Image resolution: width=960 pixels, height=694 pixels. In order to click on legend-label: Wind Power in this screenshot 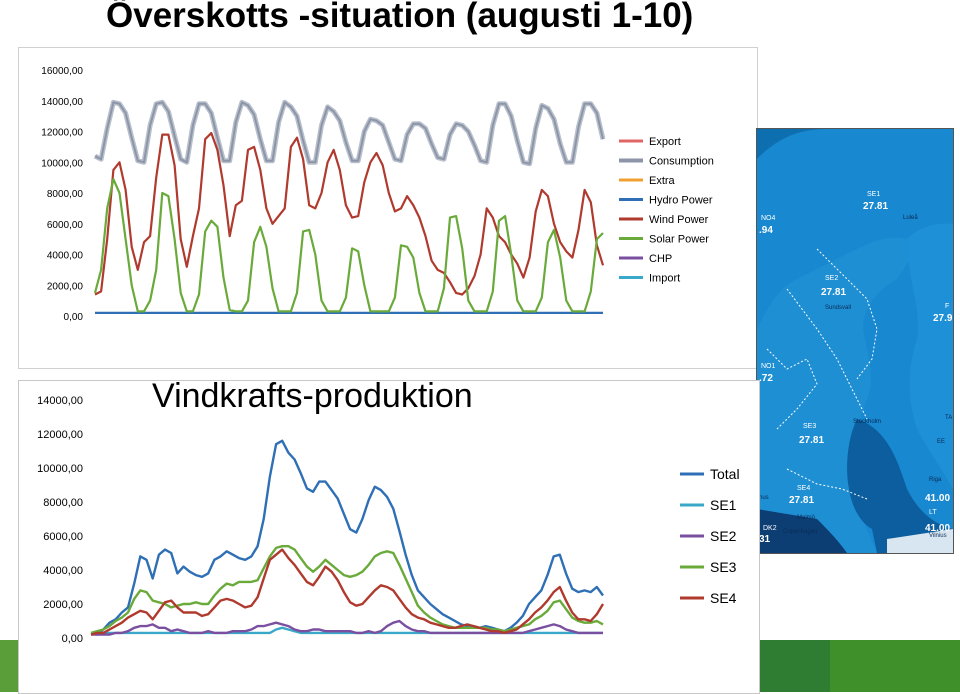, I will do `click(679, 220)`.